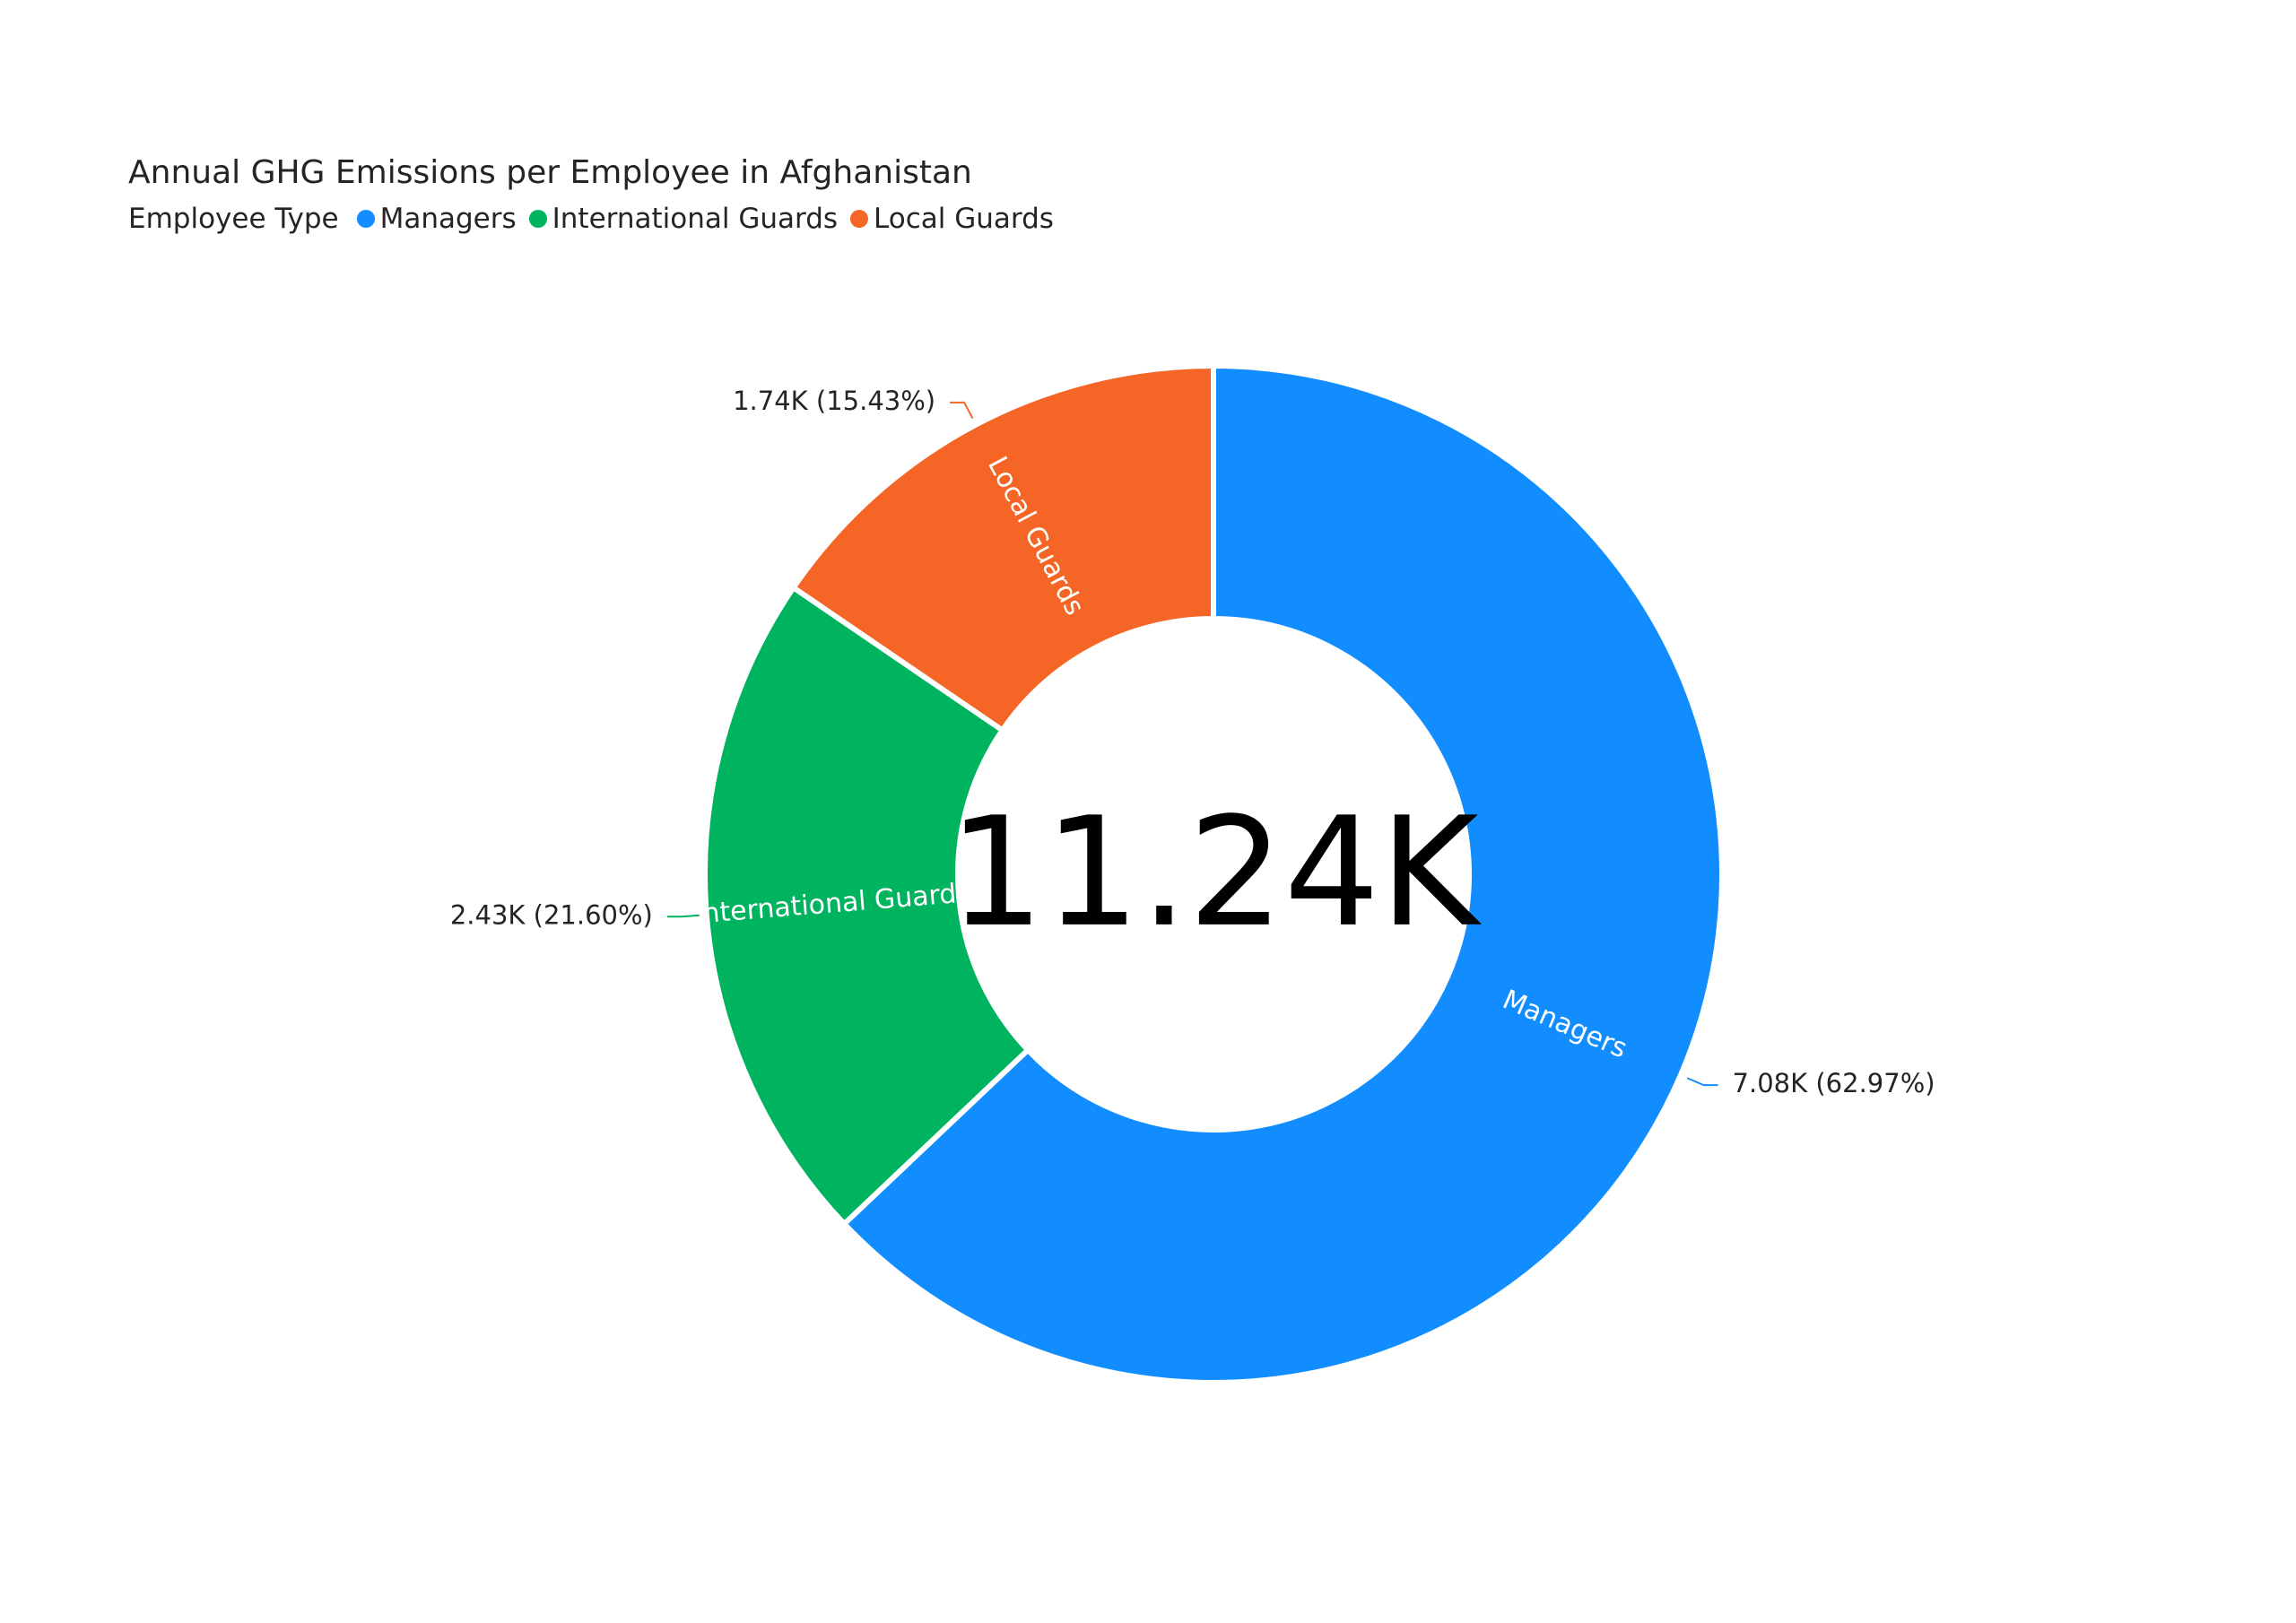  Describe the element at coordinates (551, 914) in the screenshot. I see `data-label-international-guards: 2.43K (21.60%)` at that location.